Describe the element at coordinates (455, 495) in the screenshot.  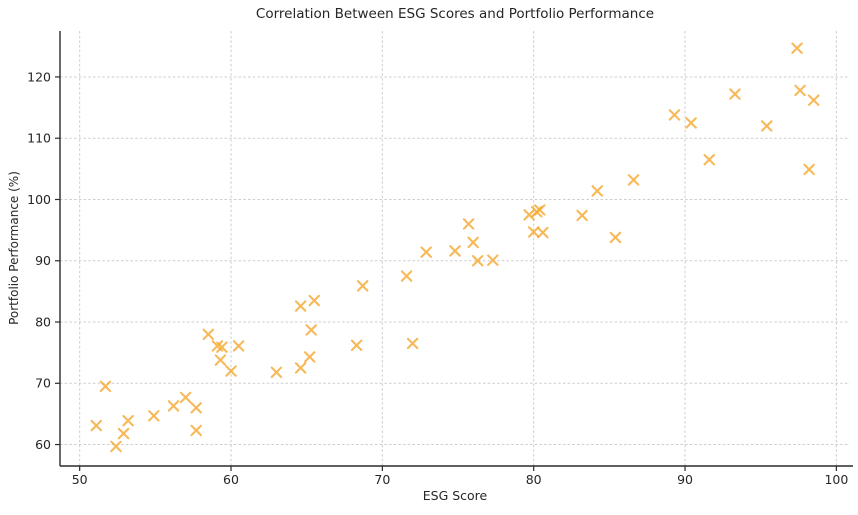
I see `x-axis-label: ESG Score` at that location.